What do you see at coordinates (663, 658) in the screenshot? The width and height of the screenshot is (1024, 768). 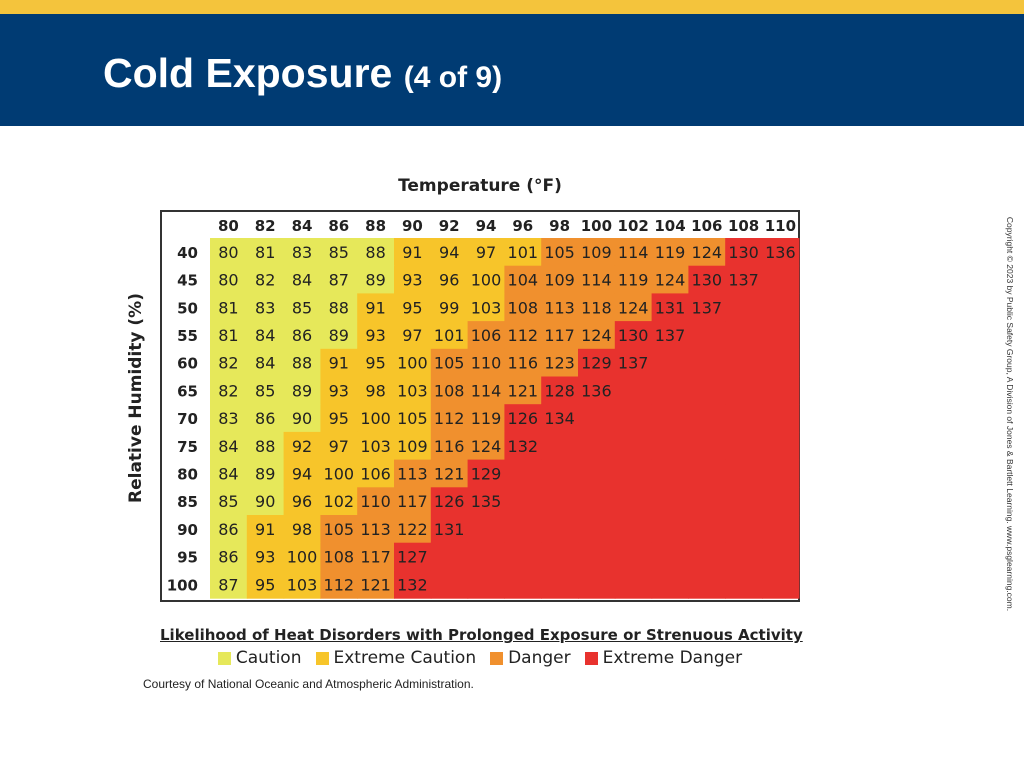 I see `legend-item-extreme-danger: Extreme Danger` at bounding box center [663, 658].